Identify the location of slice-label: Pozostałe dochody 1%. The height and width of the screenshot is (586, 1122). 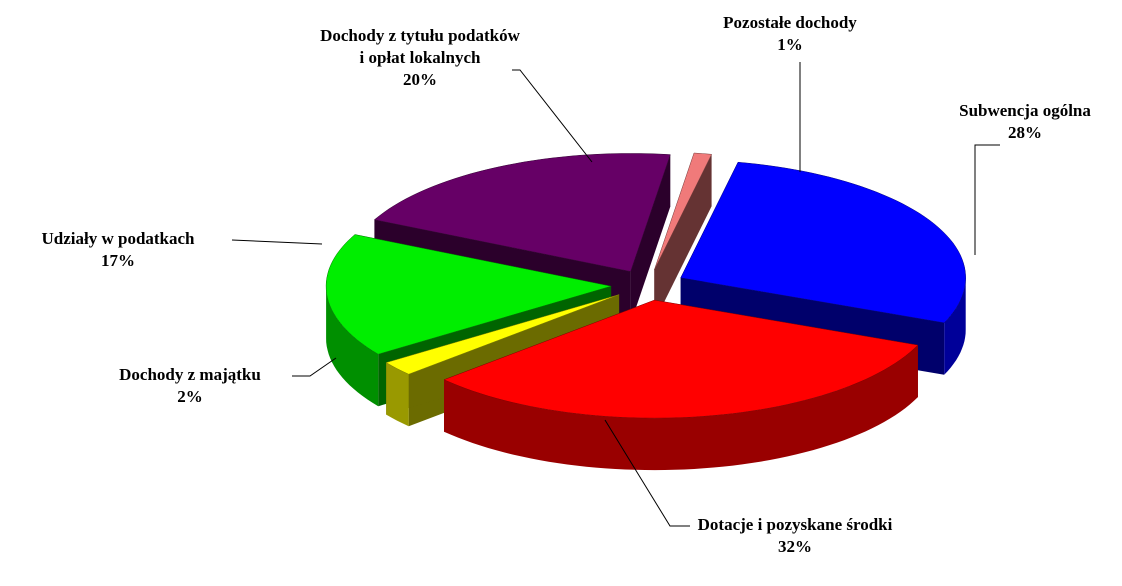
(790, 34).